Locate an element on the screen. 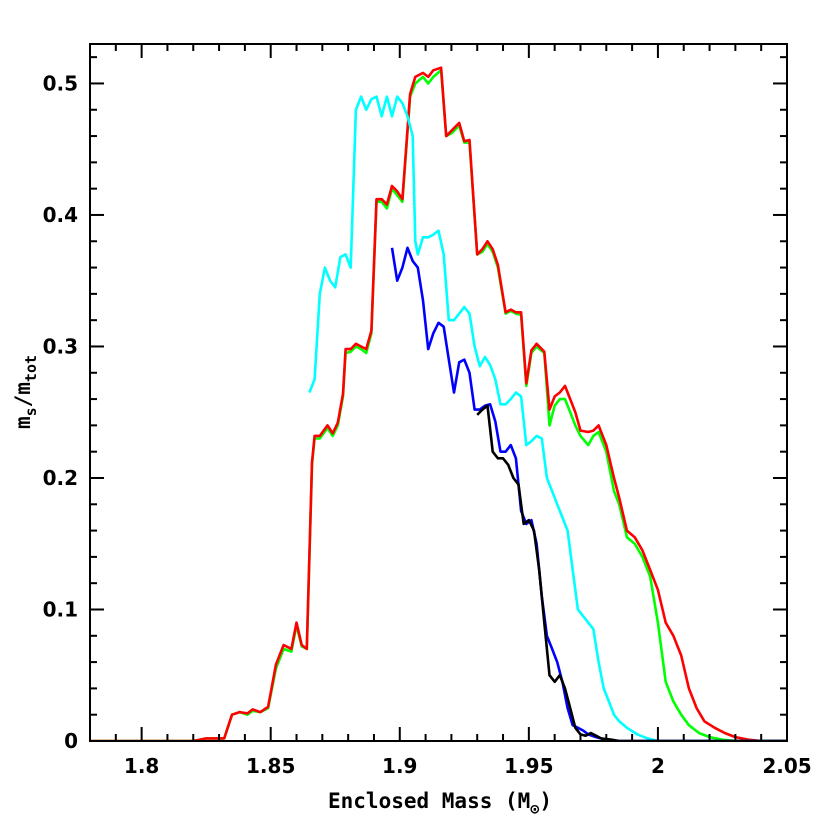 The image size is (830, 830). y-axis-title: ms/mtot is located at coordinates (25, 392).